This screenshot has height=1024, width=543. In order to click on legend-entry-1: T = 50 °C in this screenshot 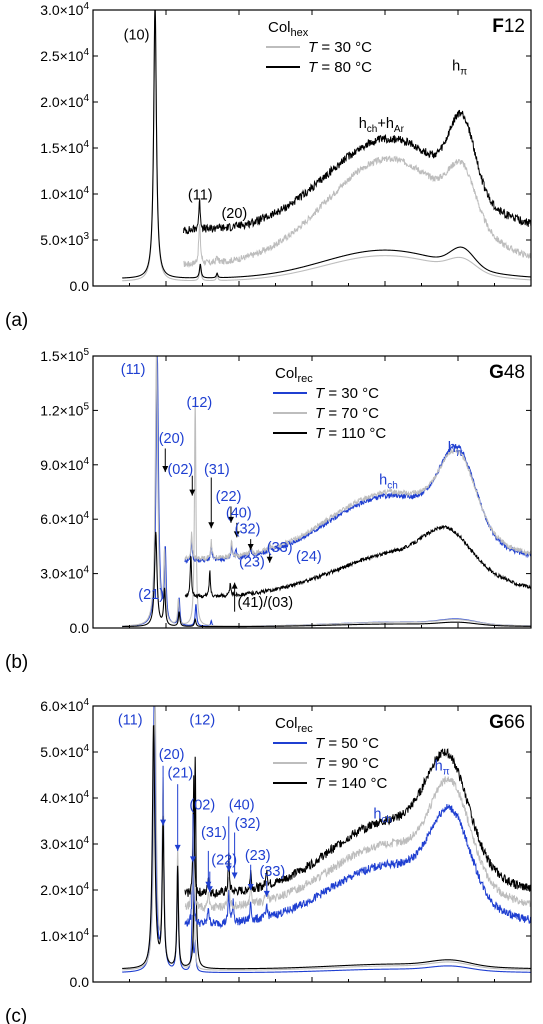, I will do `click(347, 743)`.